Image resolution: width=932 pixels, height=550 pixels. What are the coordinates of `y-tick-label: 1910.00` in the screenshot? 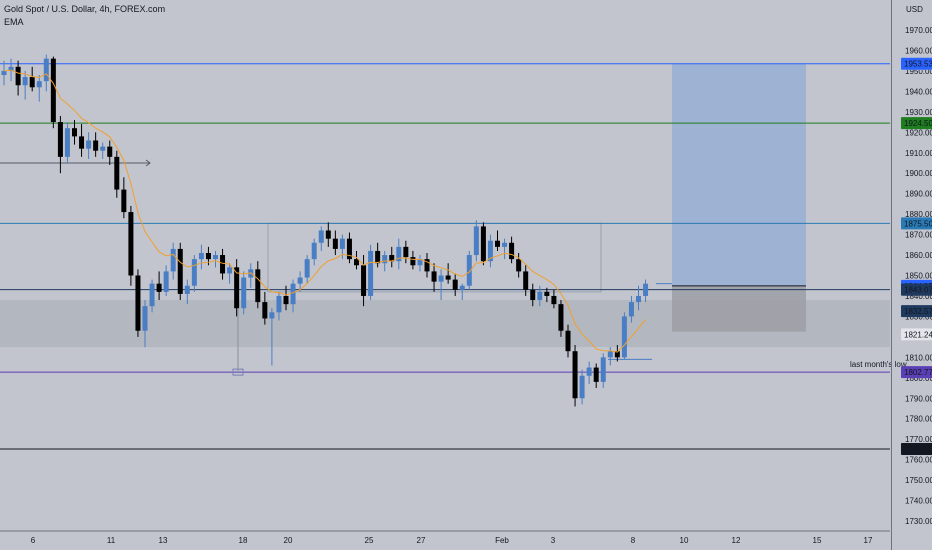 It's located at (918, 153).